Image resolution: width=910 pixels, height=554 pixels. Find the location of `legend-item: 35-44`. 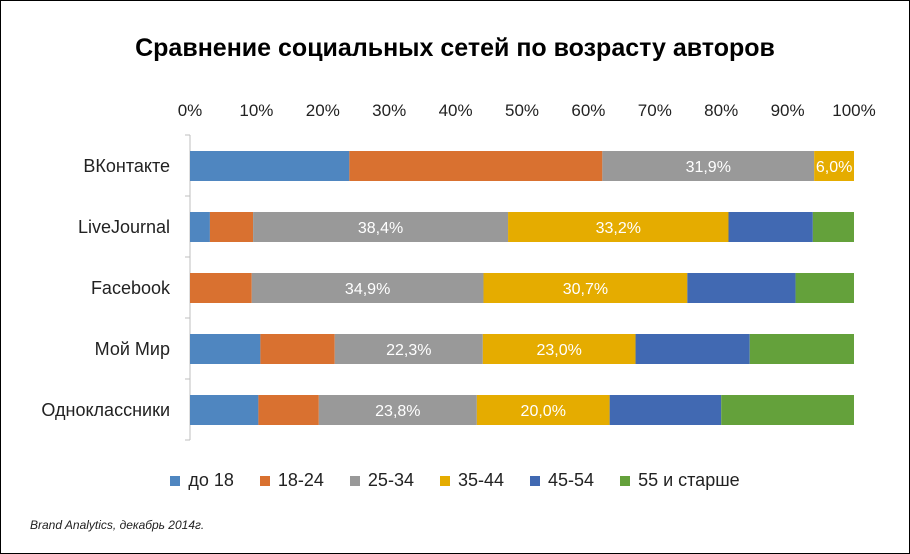

legend-item: 35-44 is located at coordinates (472, 480).